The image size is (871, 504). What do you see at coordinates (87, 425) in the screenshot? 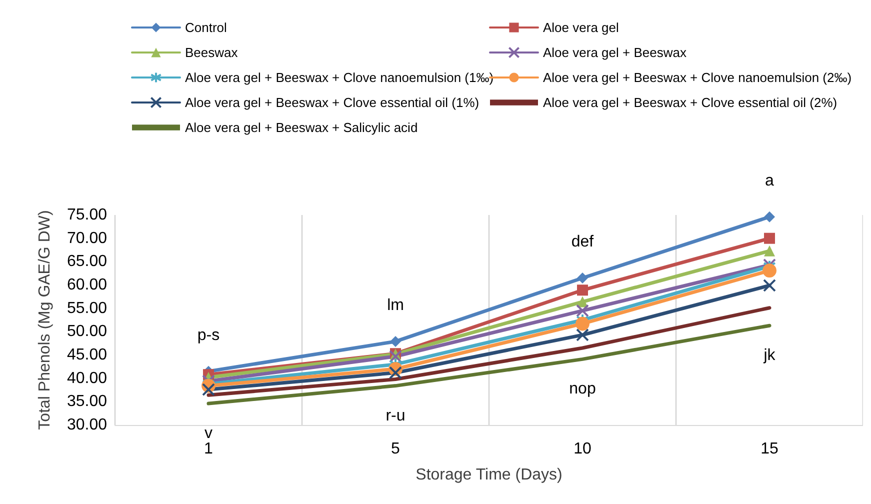
I see `y-tick-label: 30.00` at bounding box center [87, 425].